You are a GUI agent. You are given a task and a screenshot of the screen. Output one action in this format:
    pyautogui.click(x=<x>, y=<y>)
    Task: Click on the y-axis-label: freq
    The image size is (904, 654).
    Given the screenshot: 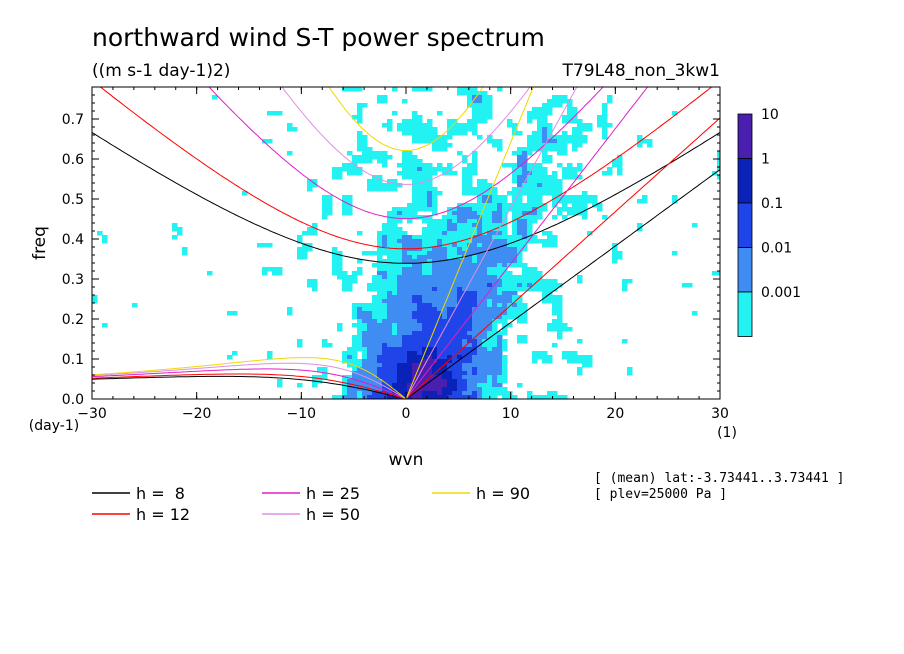 What is the action you would take?
    pyautogui.click(x=40, y=243)
    